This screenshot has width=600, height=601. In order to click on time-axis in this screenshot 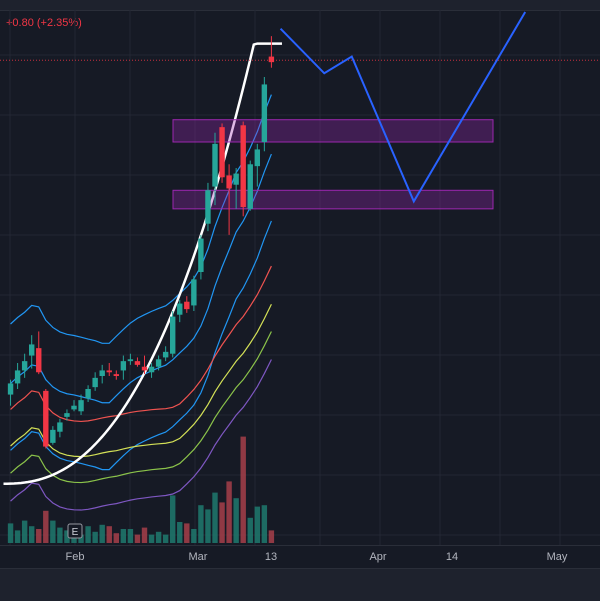, I will do `click(300, 556)`.